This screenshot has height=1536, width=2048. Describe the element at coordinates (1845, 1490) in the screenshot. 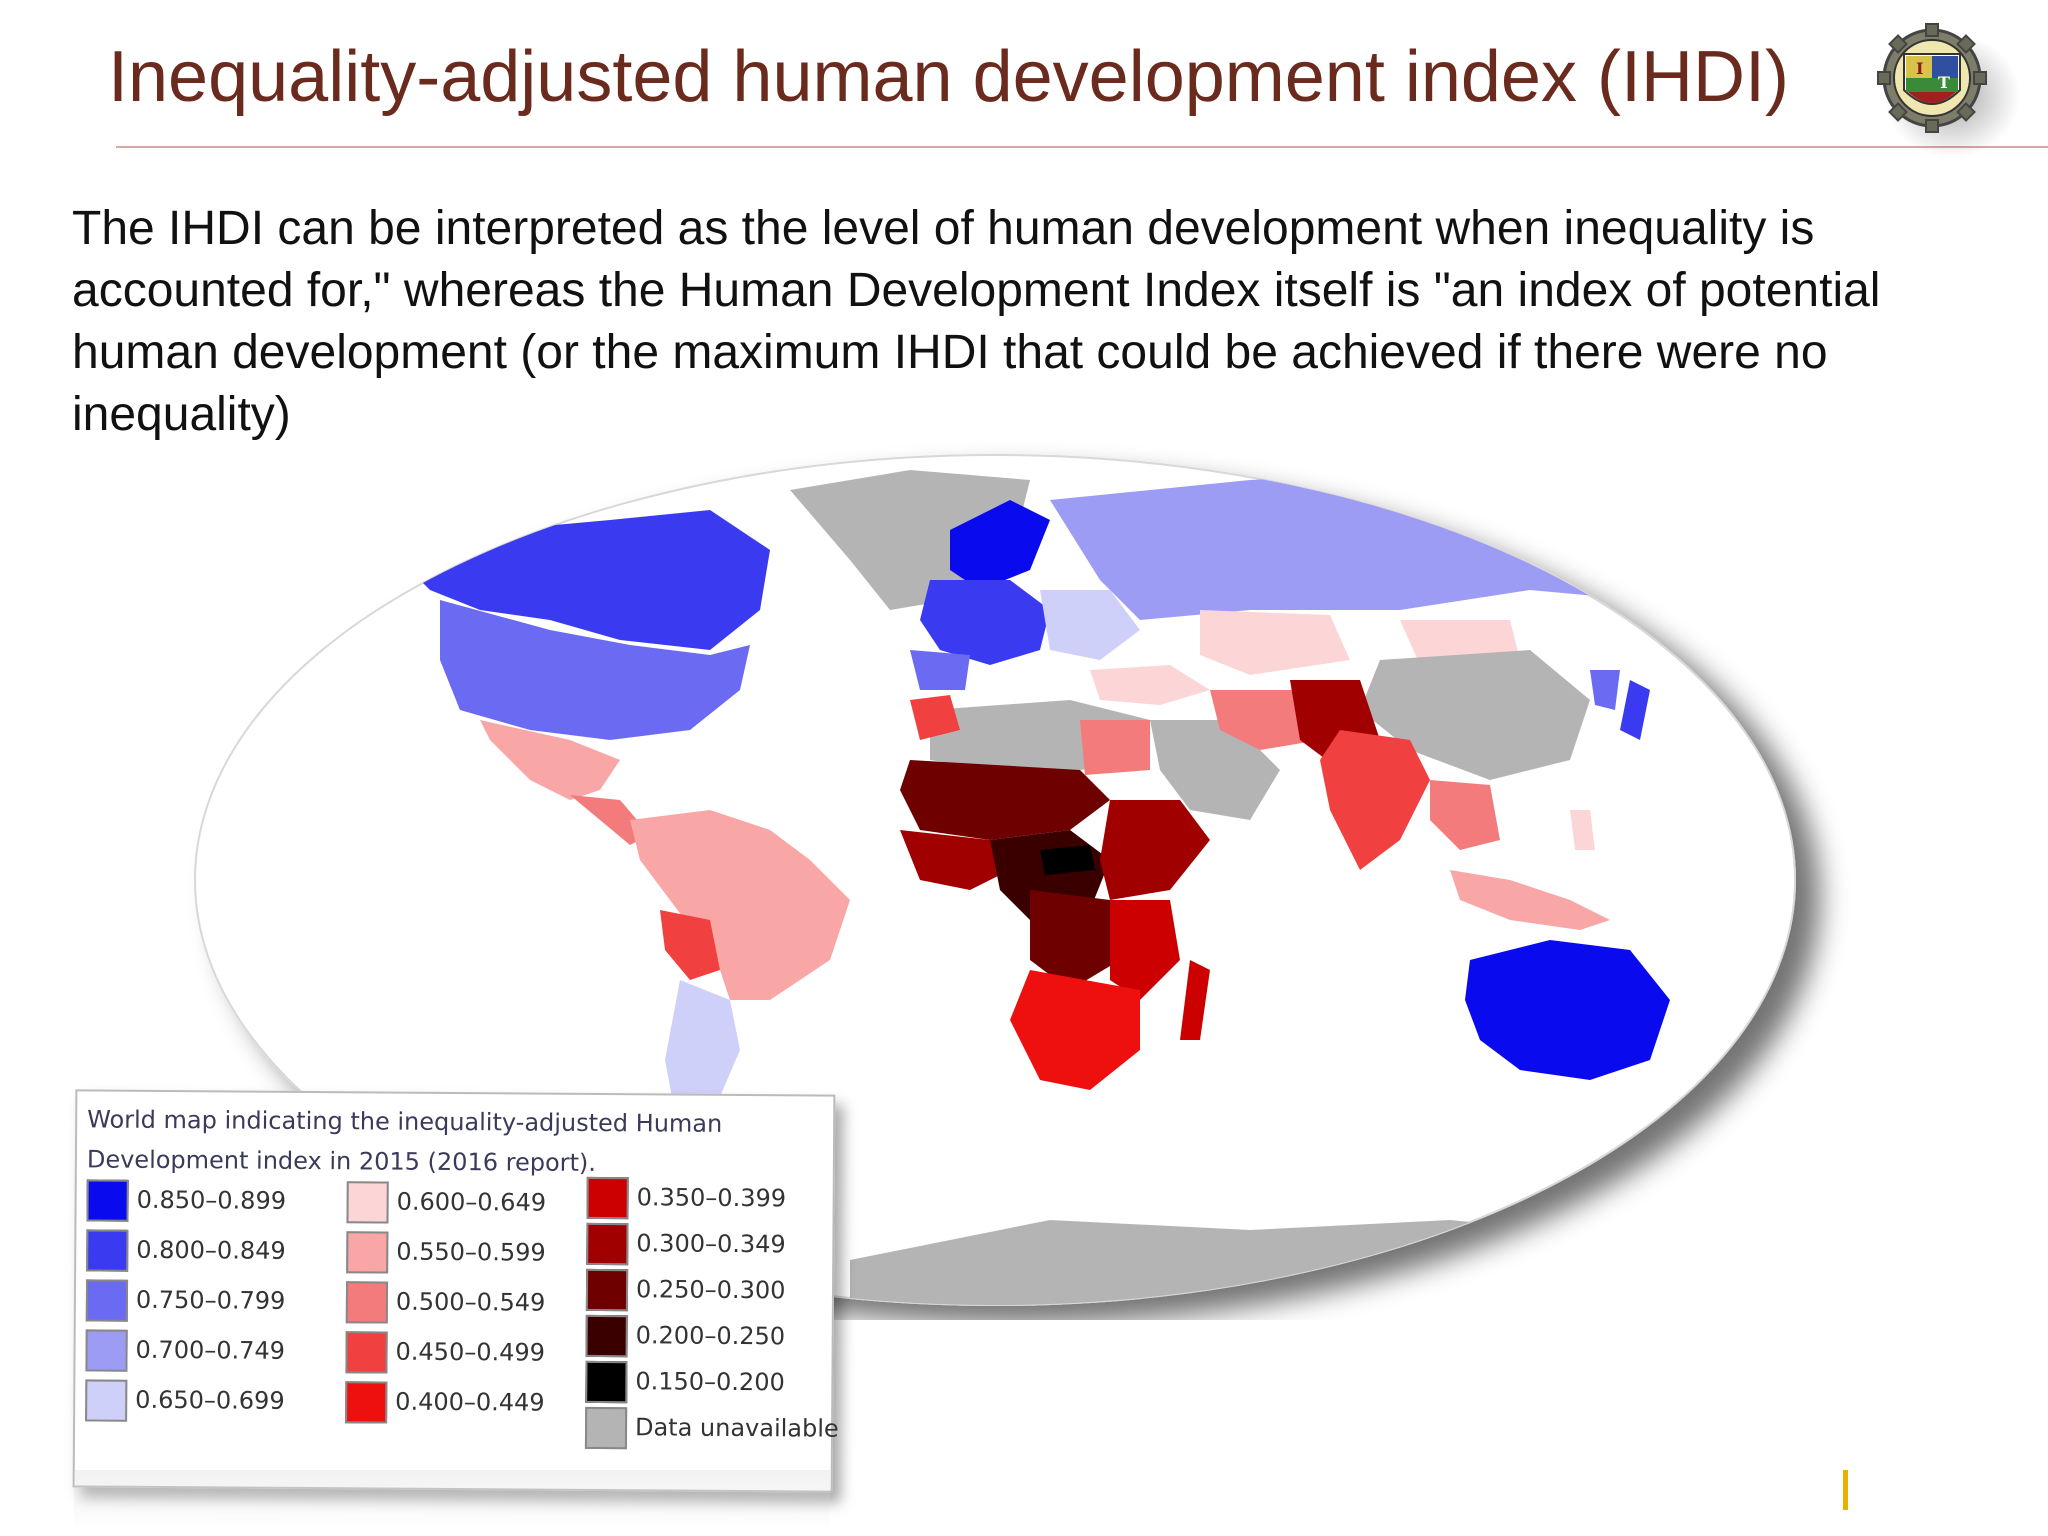

I see `slide-marker` at that location.